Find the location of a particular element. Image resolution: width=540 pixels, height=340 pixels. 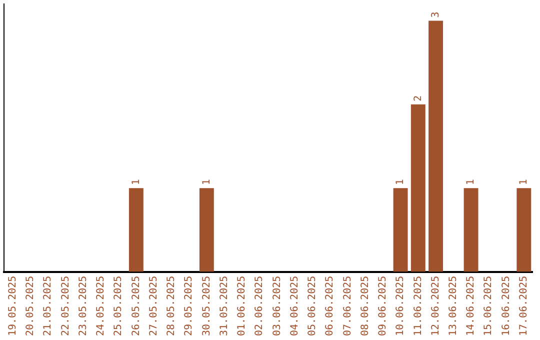

x-tick-label: 17.06.2025 is located at coordinates (524, 306).